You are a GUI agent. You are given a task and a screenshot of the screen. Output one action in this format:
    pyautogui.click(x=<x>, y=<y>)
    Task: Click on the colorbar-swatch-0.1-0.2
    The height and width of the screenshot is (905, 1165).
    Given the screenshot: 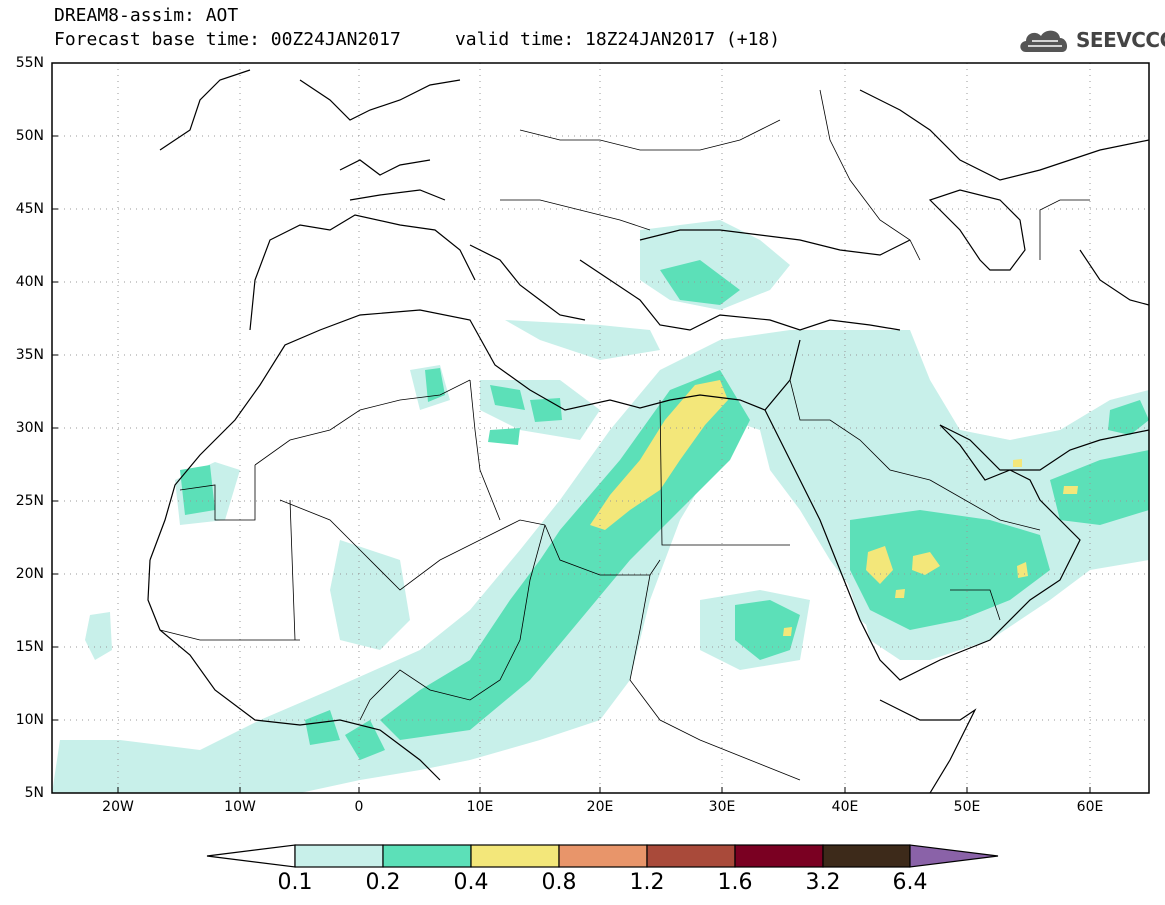 What is the action you would take?
    pyautogui.click(x=339, y=856)
    